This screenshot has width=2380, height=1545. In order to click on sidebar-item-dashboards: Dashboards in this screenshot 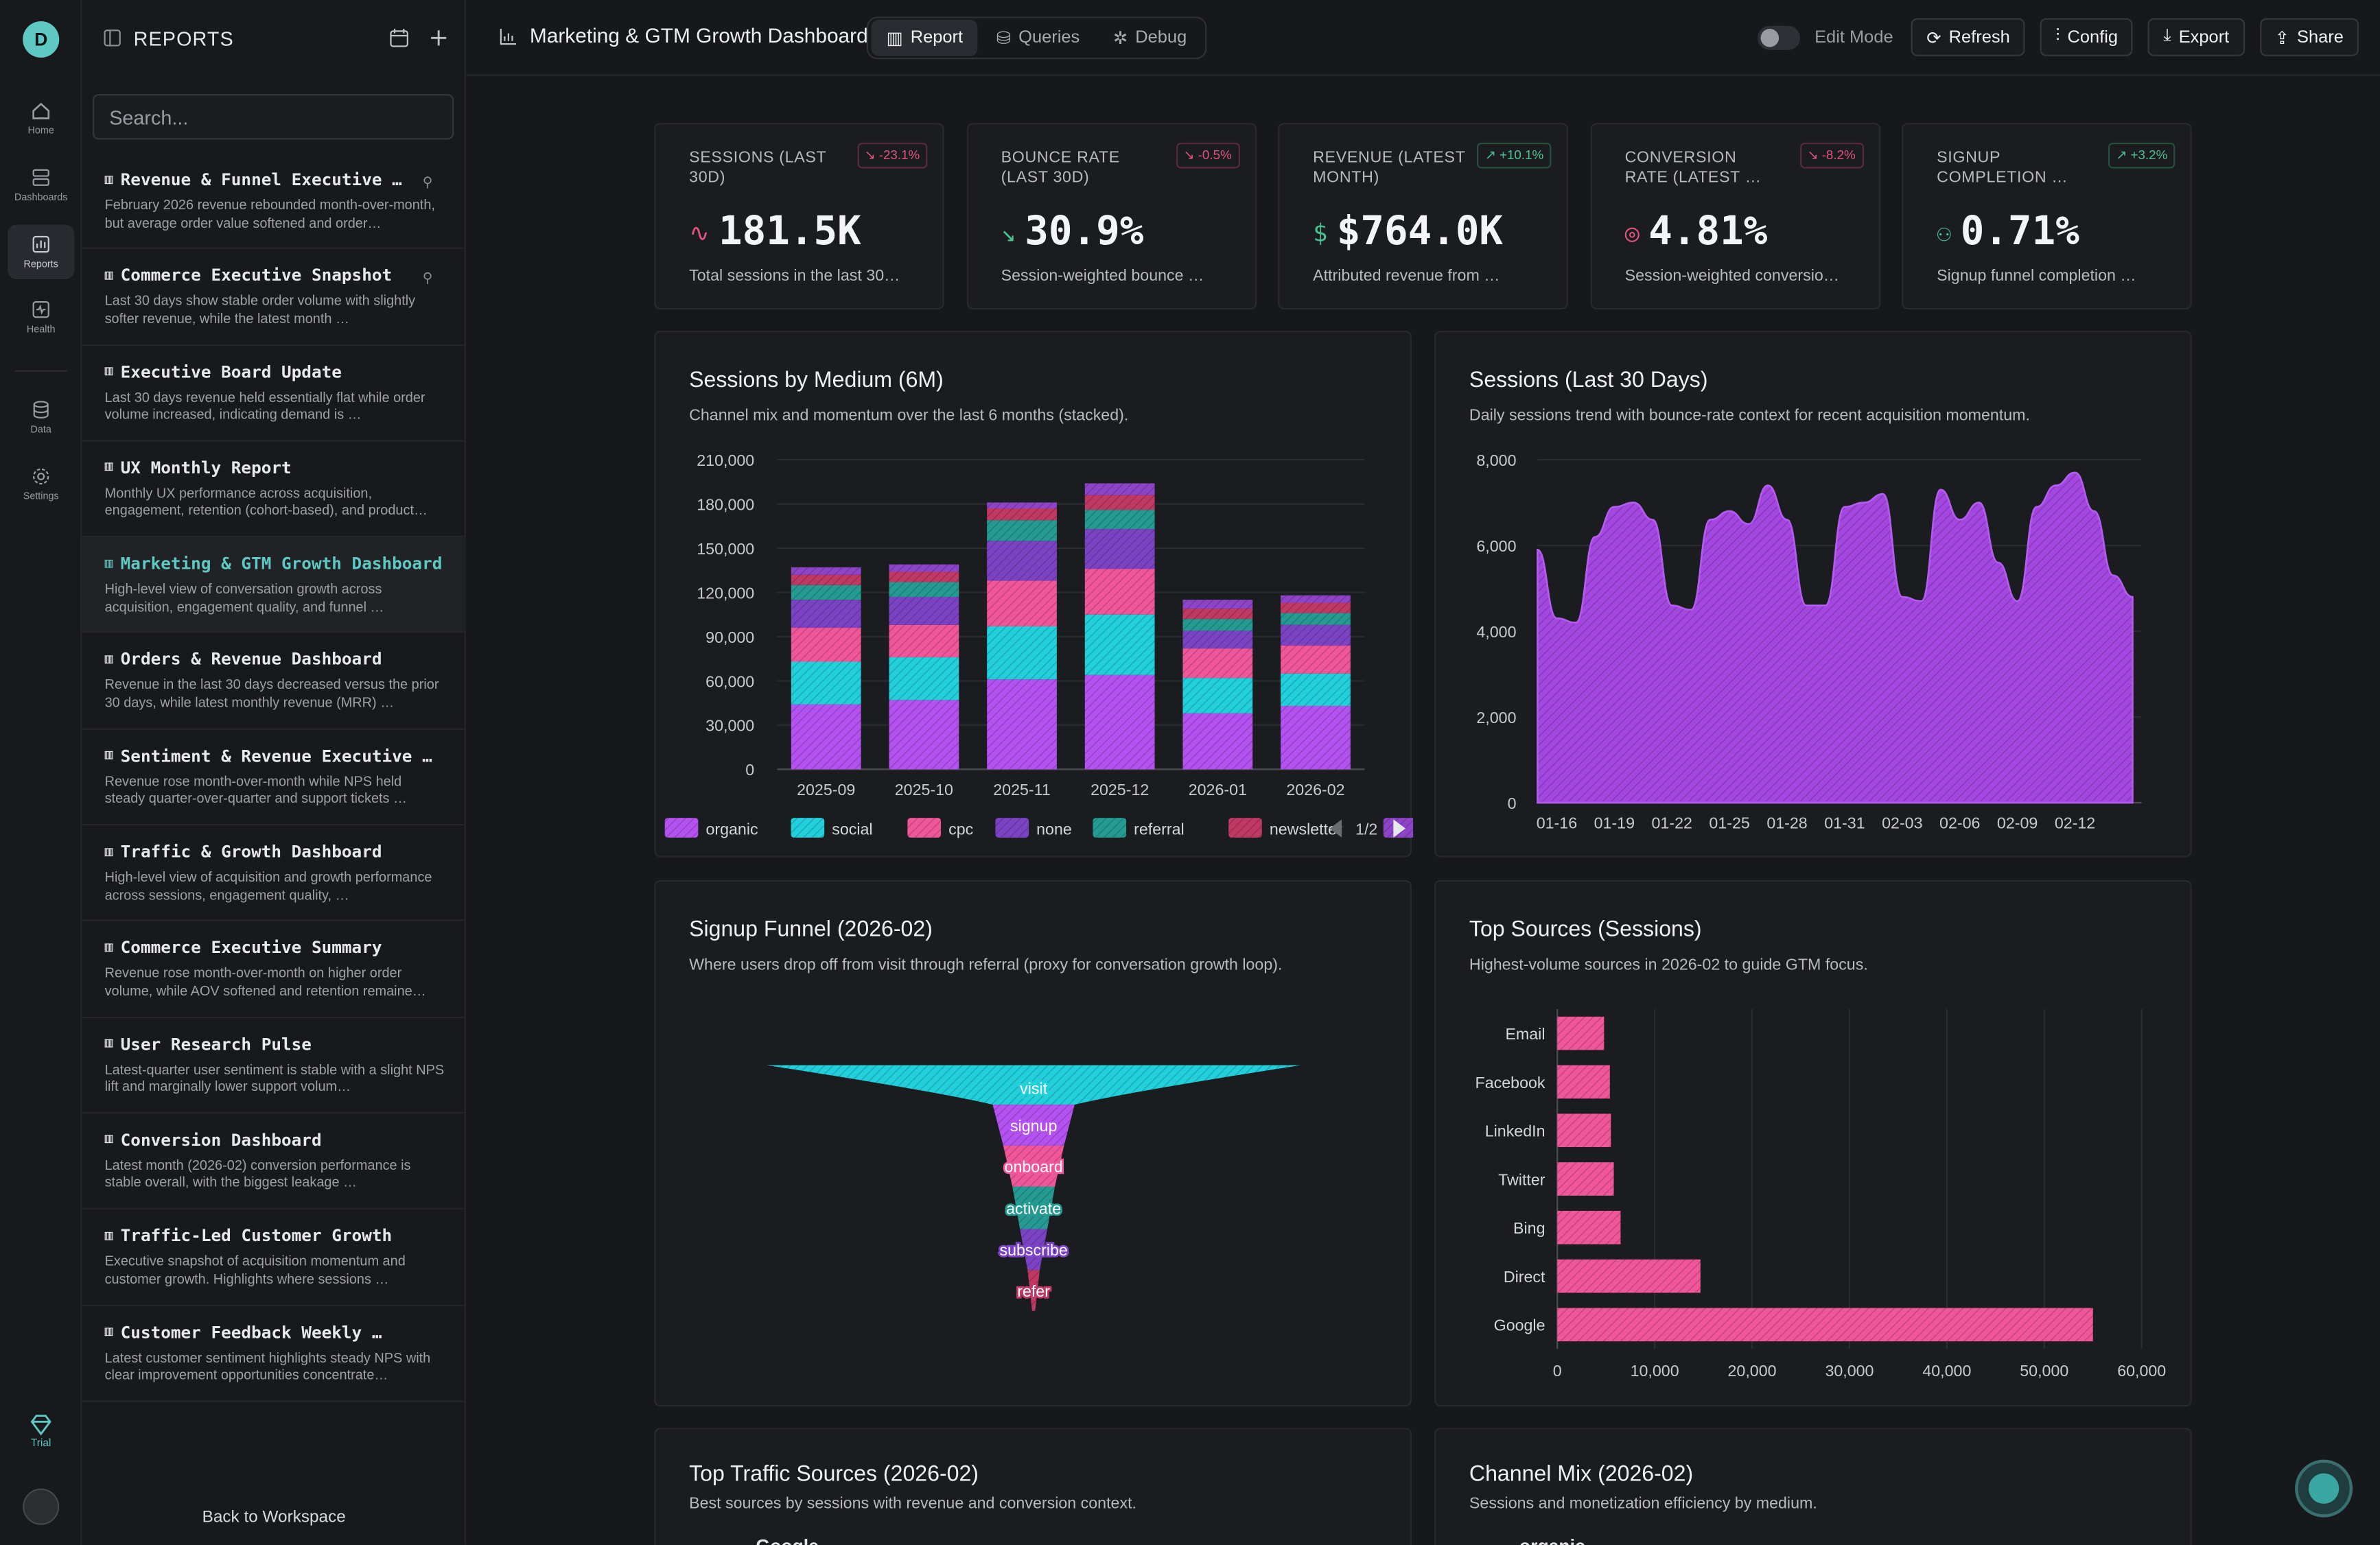, I will do `click(41, 185)`.